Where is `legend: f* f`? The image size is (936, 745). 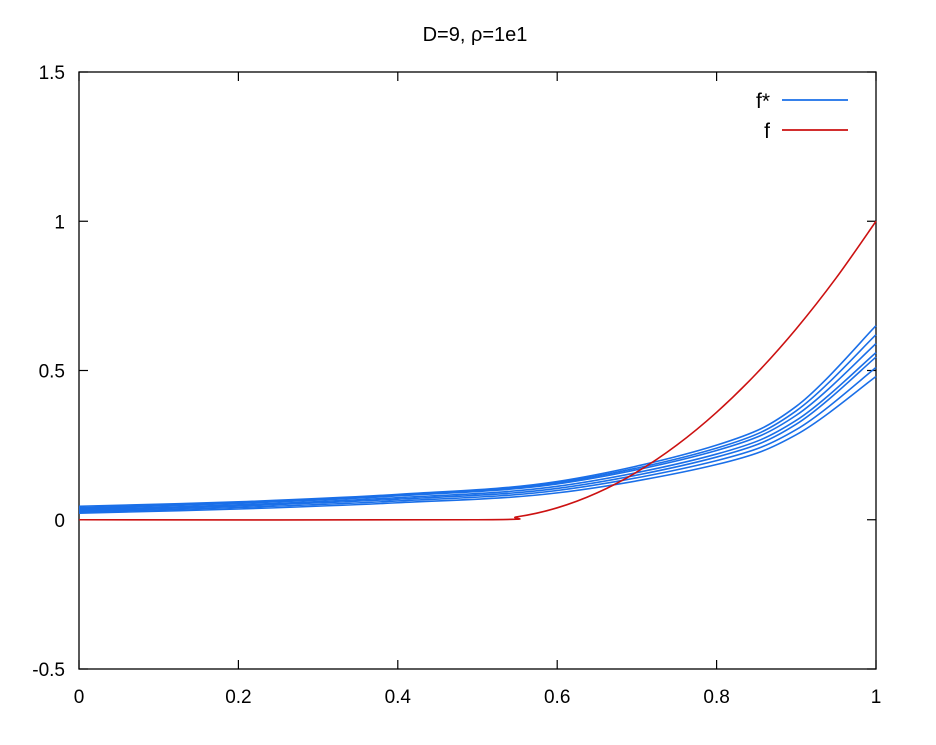
legend: f* f is located at coordinates (802, 116).